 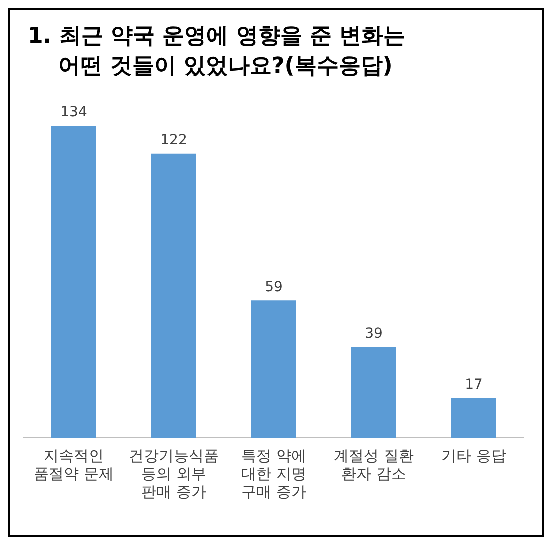 I want to click on data-label: 17, so click(x=474, y=385).